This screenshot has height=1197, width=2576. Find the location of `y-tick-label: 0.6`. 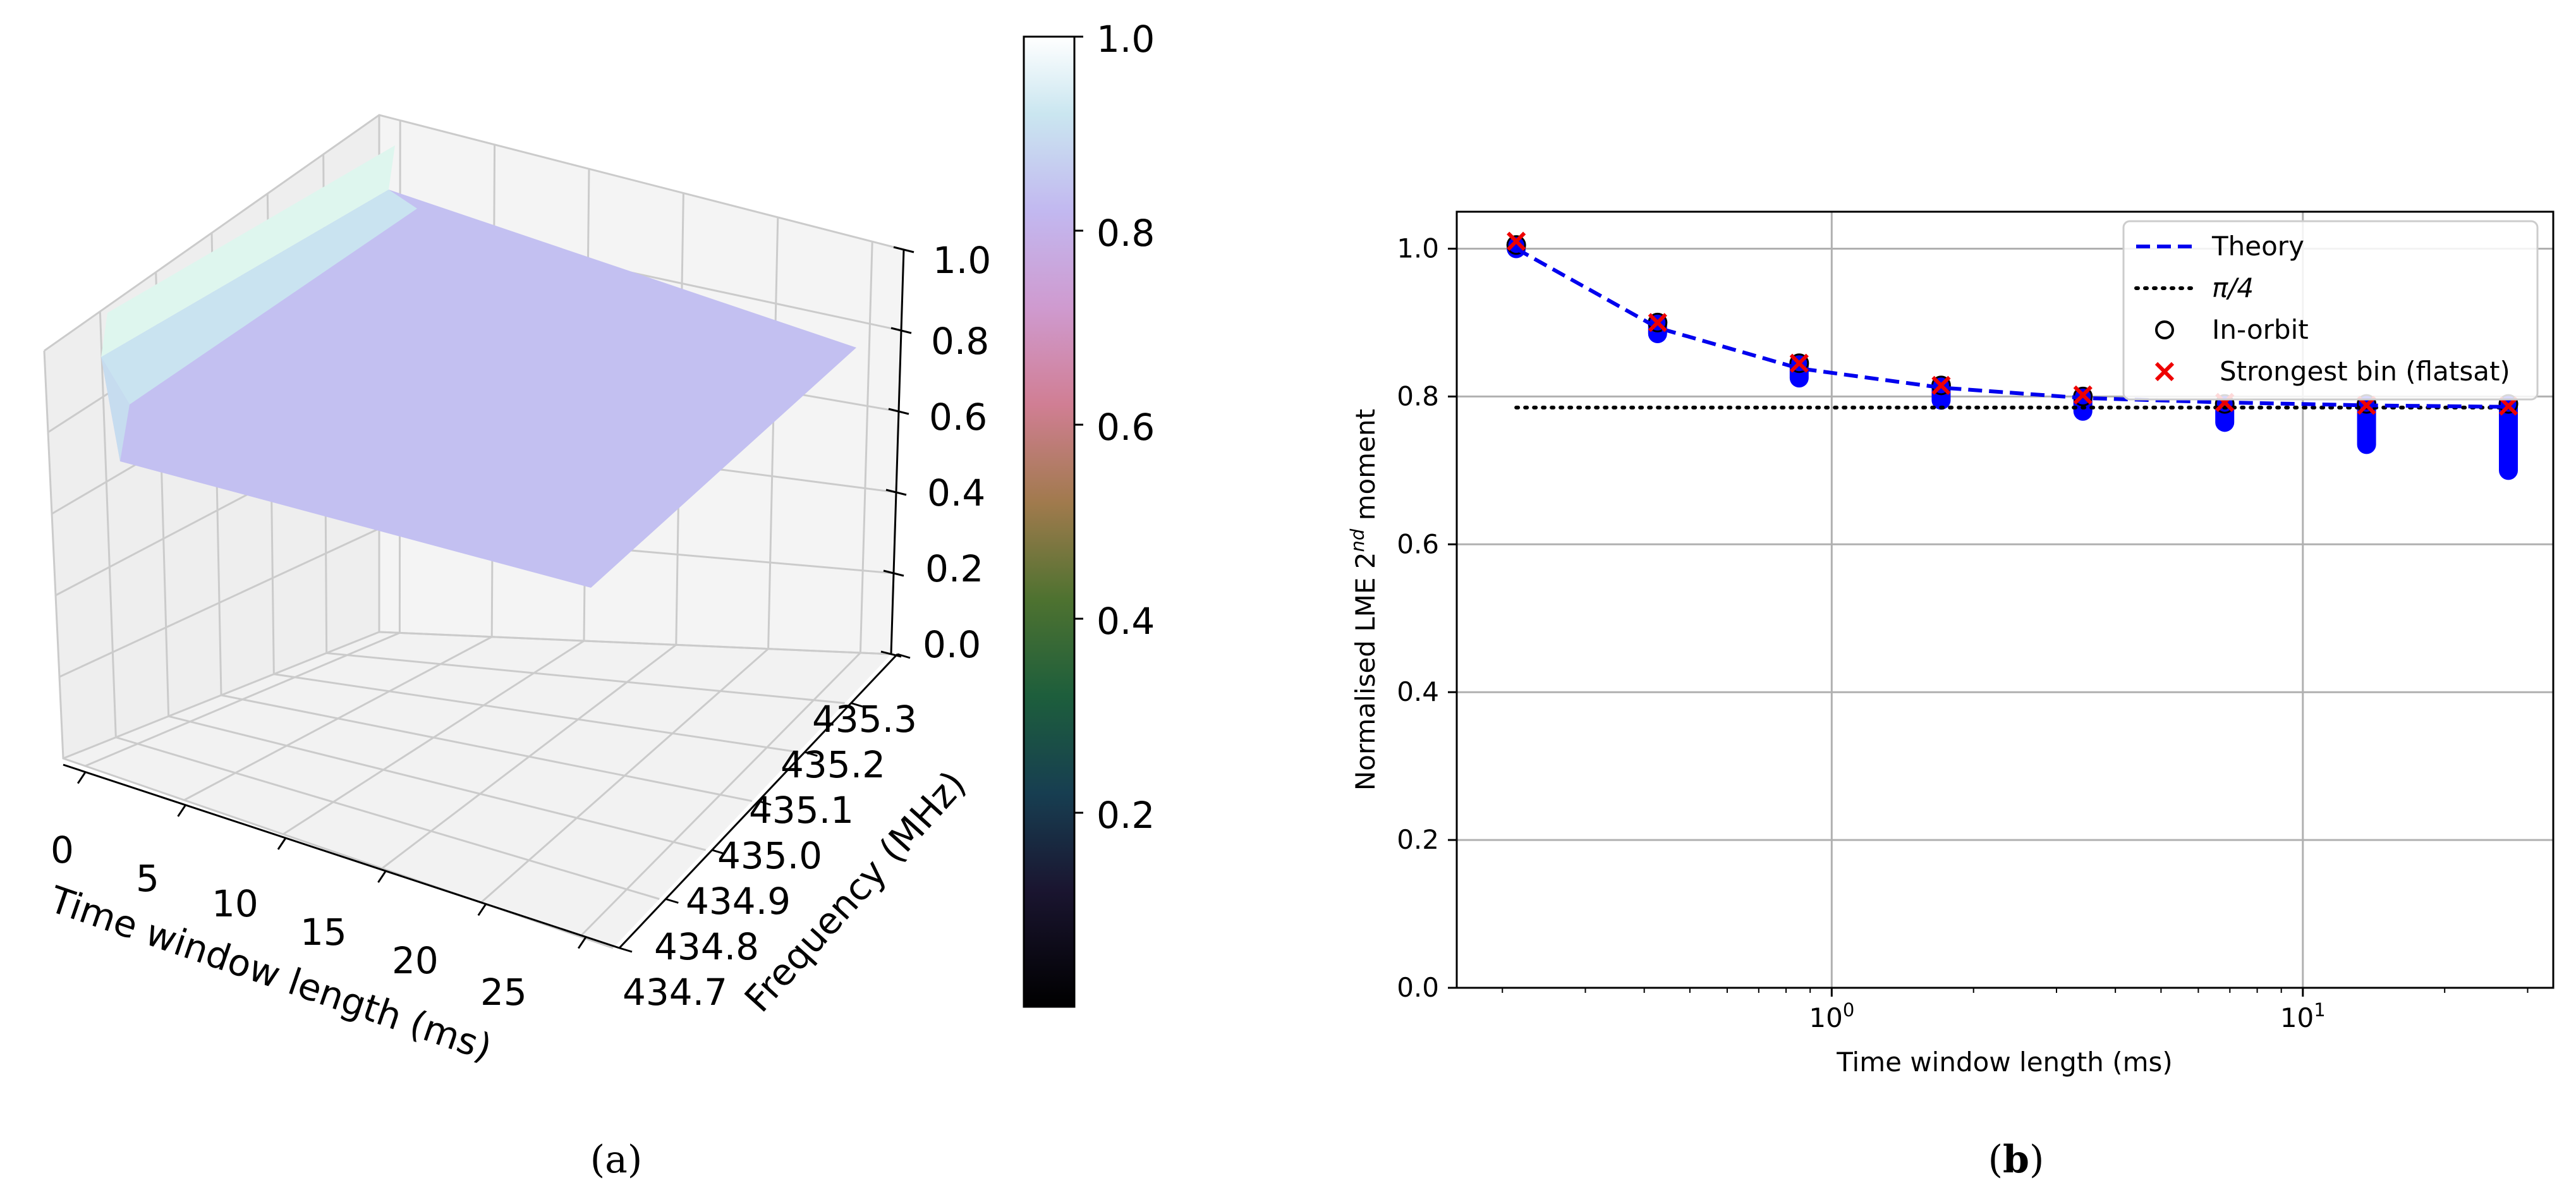

y-tick-label: 0.6 is located at coordinates (1418, 543).